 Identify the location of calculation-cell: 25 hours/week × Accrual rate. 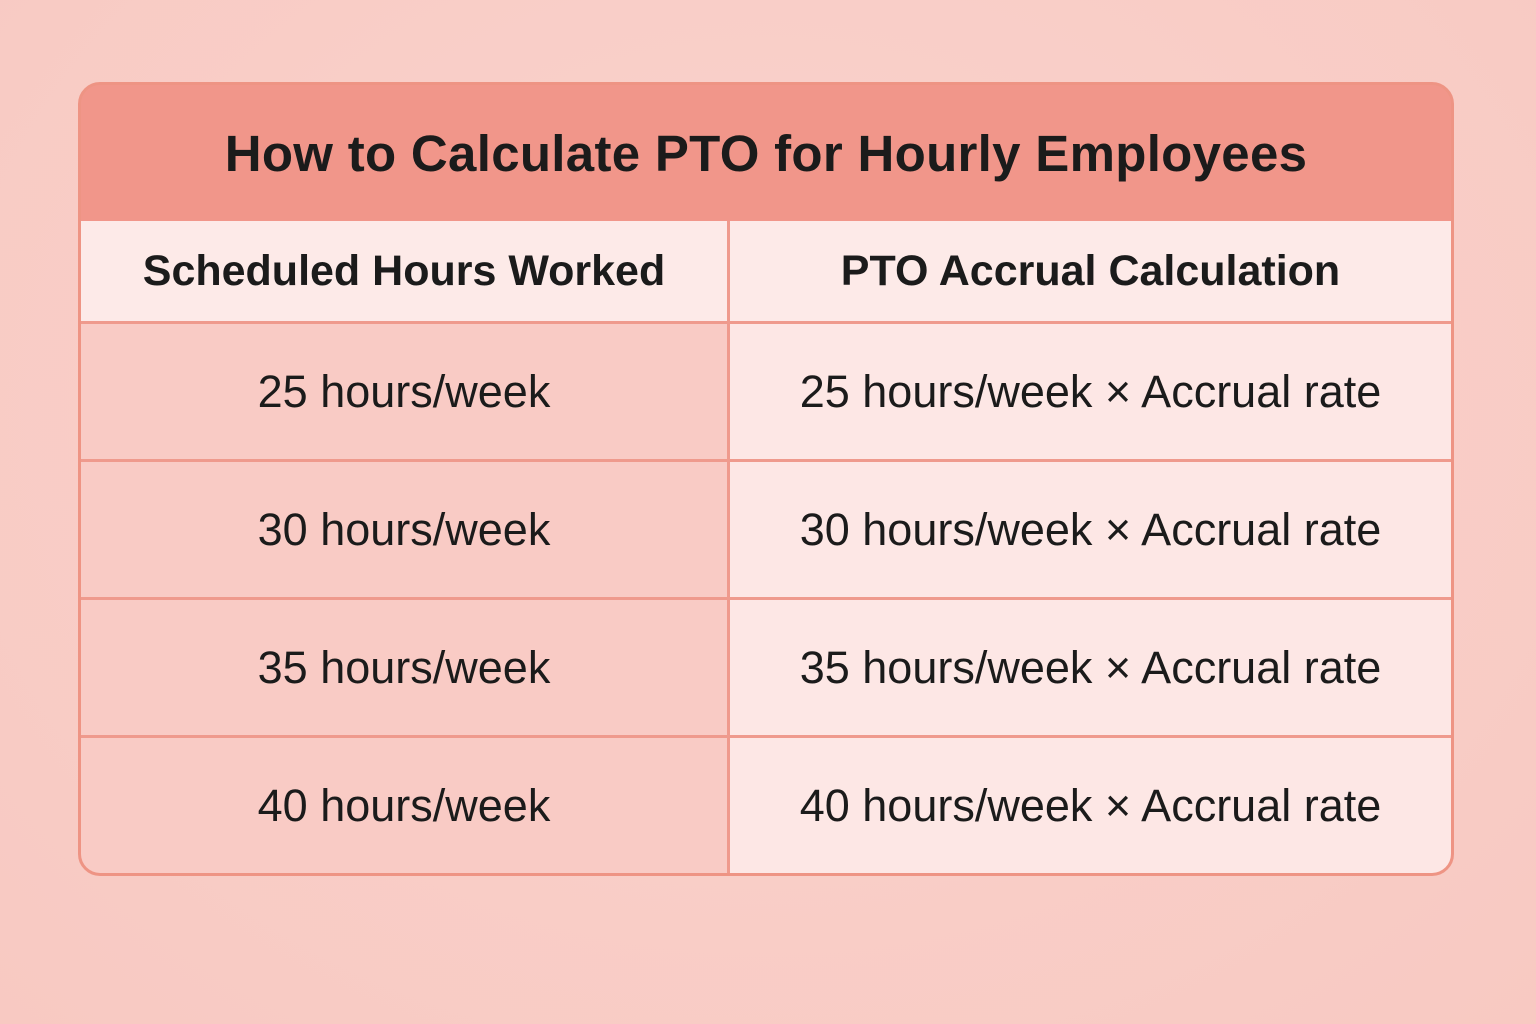
(1090, 391).